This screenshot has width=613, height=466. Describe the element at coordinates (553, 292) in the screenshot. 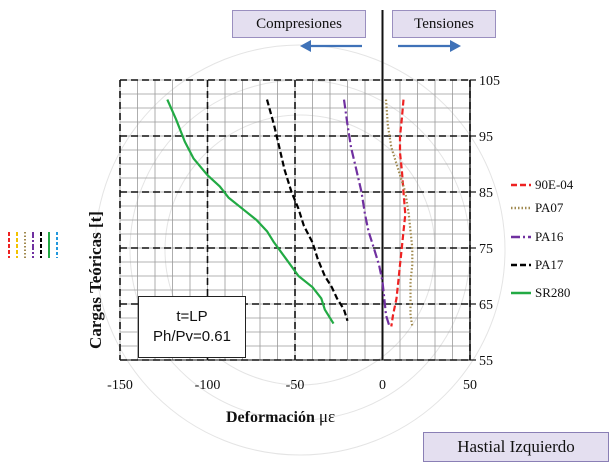

I see `legend-label: SR280` at that location.